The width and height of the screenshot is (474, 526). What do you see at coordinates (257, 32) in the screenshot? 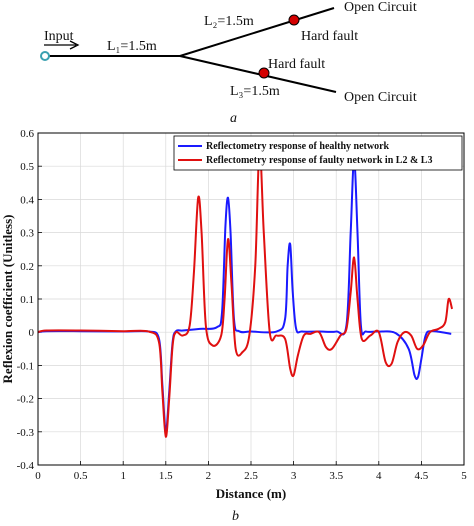
I see `cable-l2` at bounding box center [257, 32].